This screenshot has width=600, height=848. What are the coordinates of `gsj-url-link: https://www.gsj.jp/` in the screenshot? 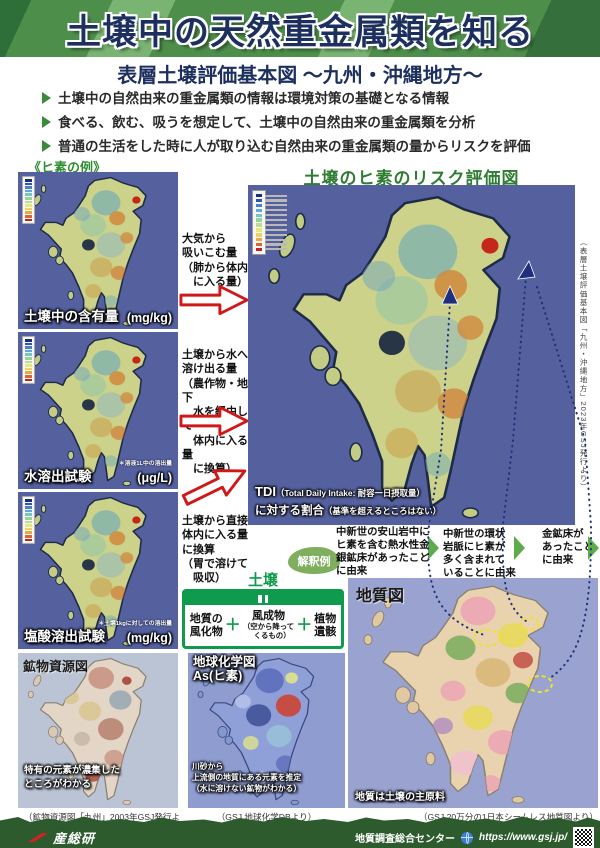 It's located at (523, 837).